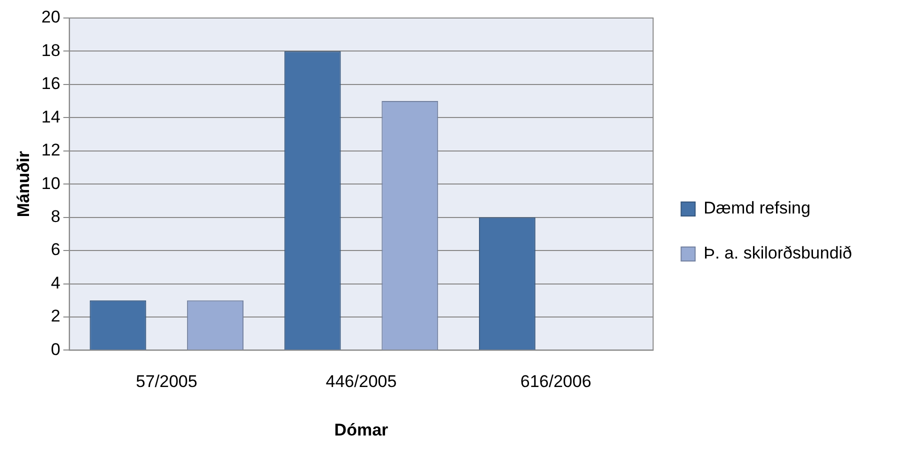 This screenshot has height=455, width=902. Describe the element at coordinates (55, 316) in the screenshot. I see `y-tick-label: 2` at that location.